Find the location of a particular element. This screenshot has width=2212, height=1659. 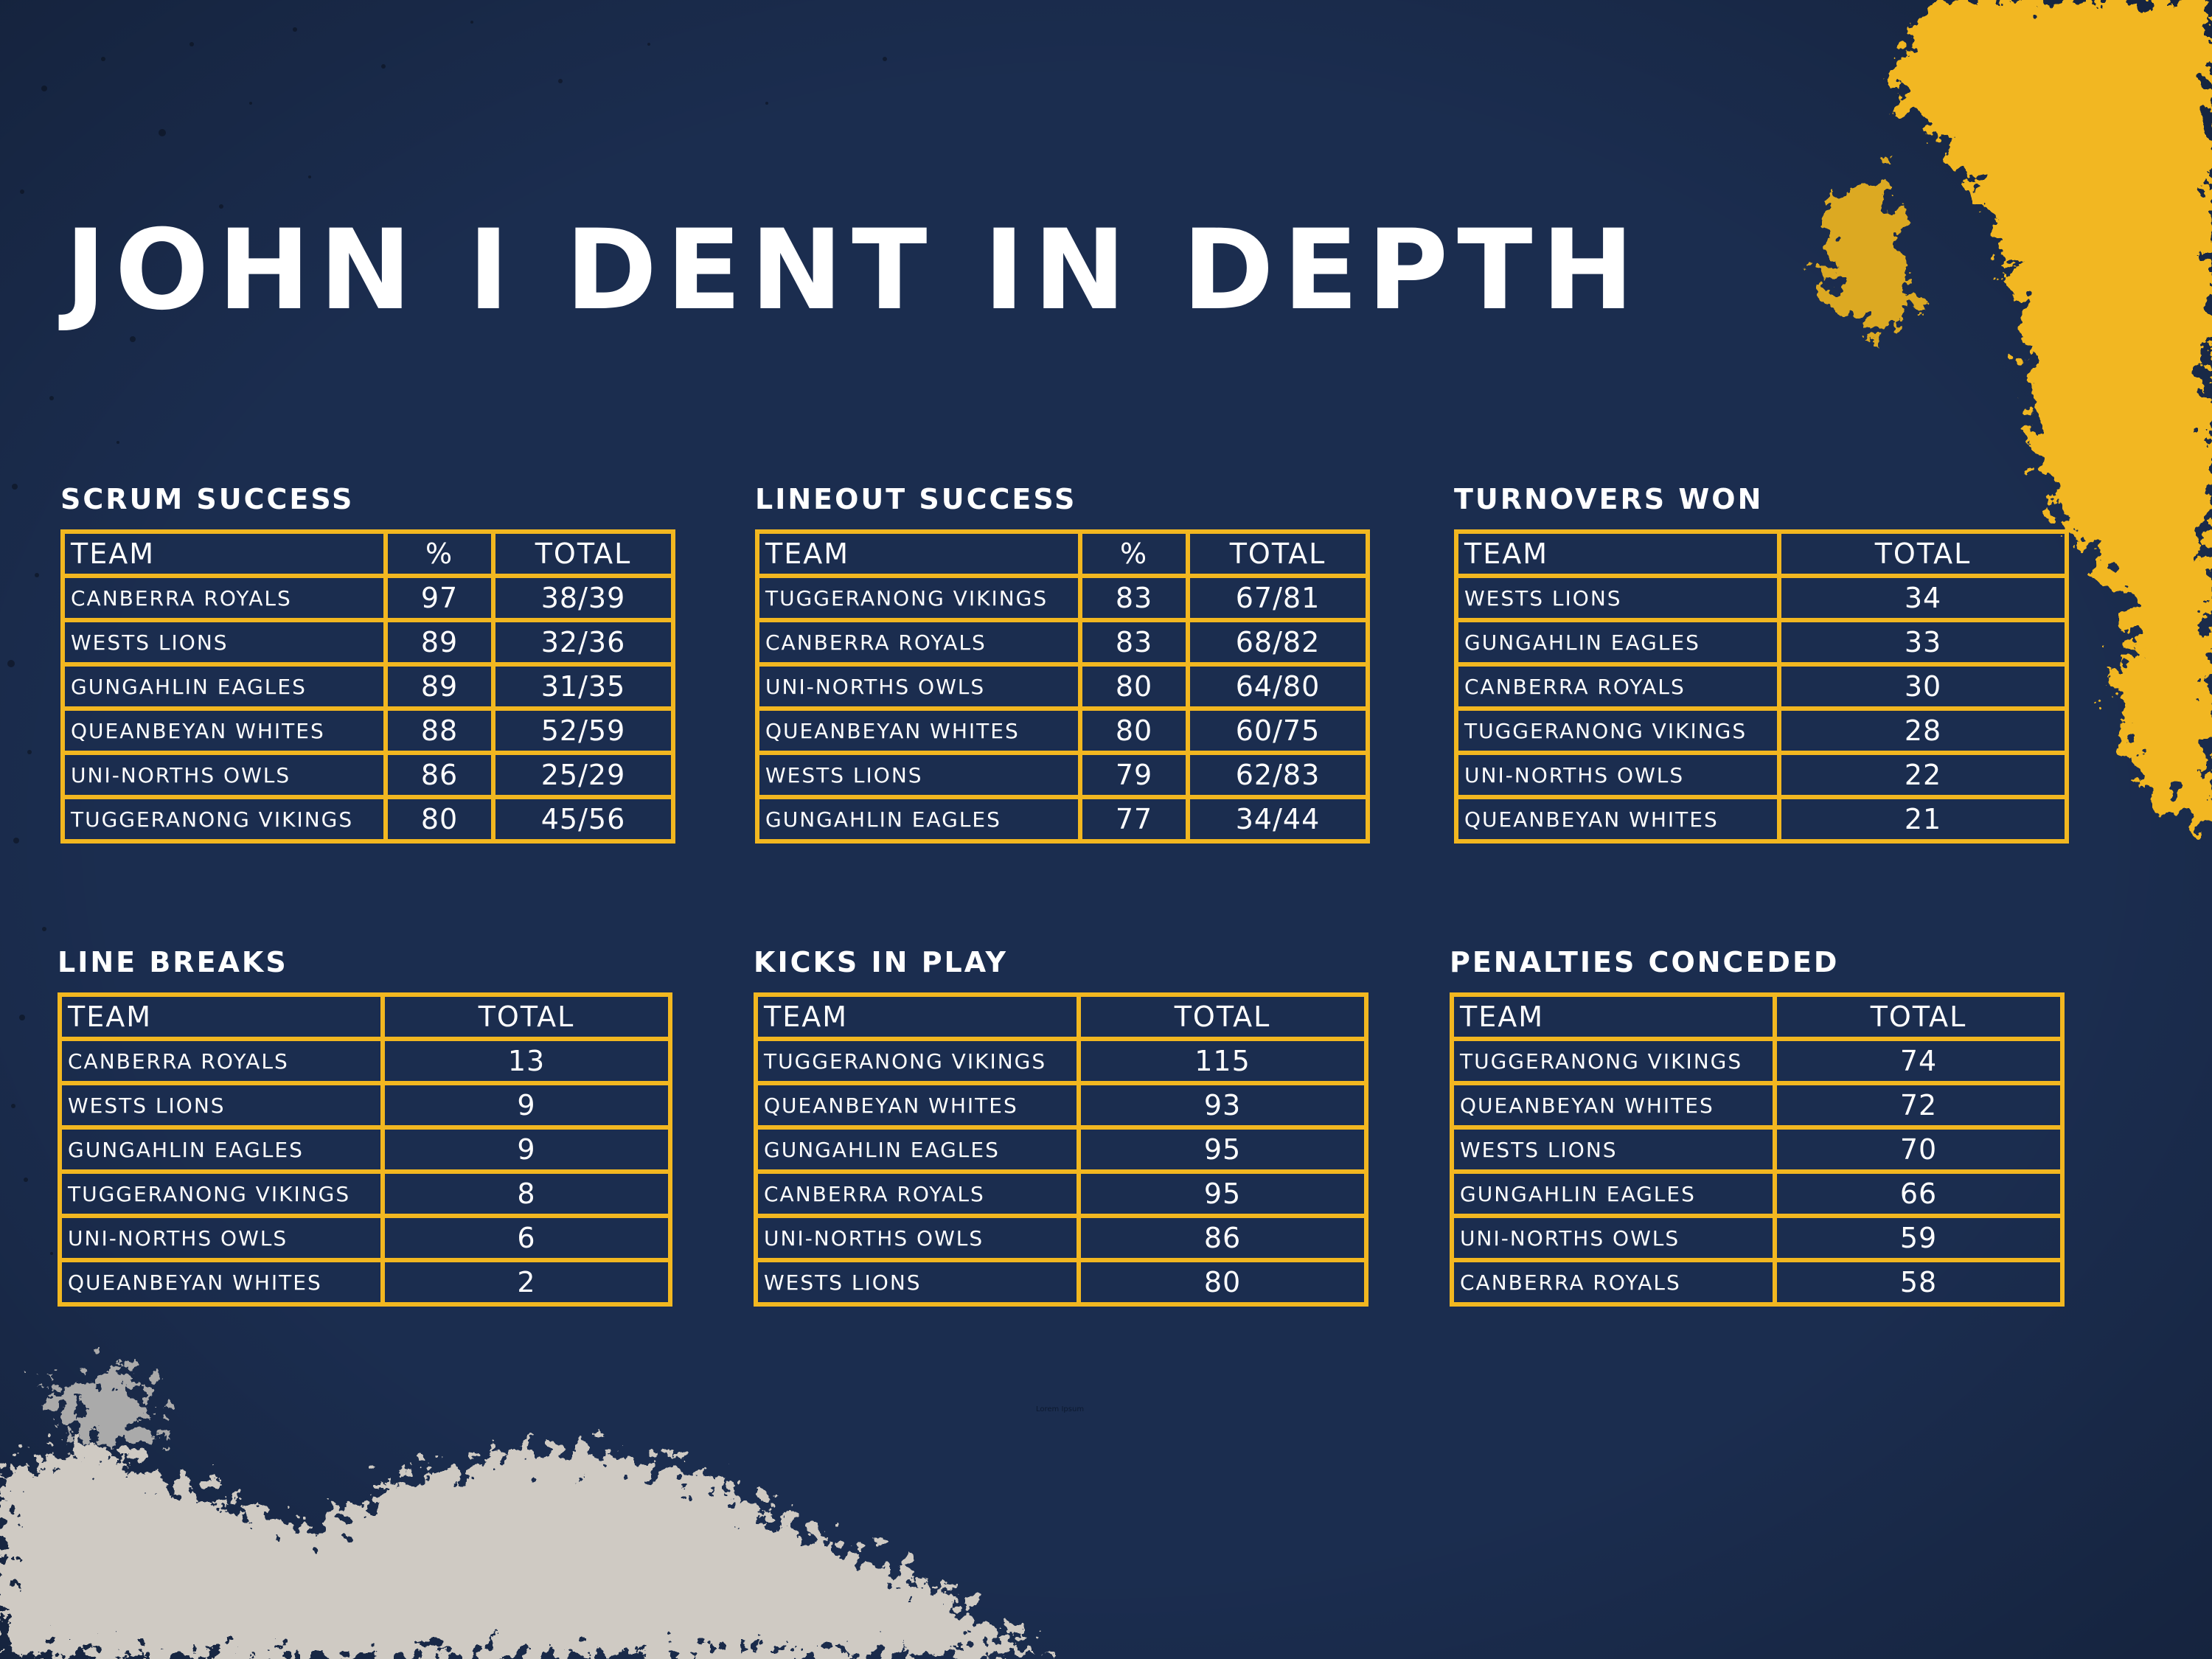

table-row: WESTS LIONS 89 32/36 is located at coordinates (367, 642).